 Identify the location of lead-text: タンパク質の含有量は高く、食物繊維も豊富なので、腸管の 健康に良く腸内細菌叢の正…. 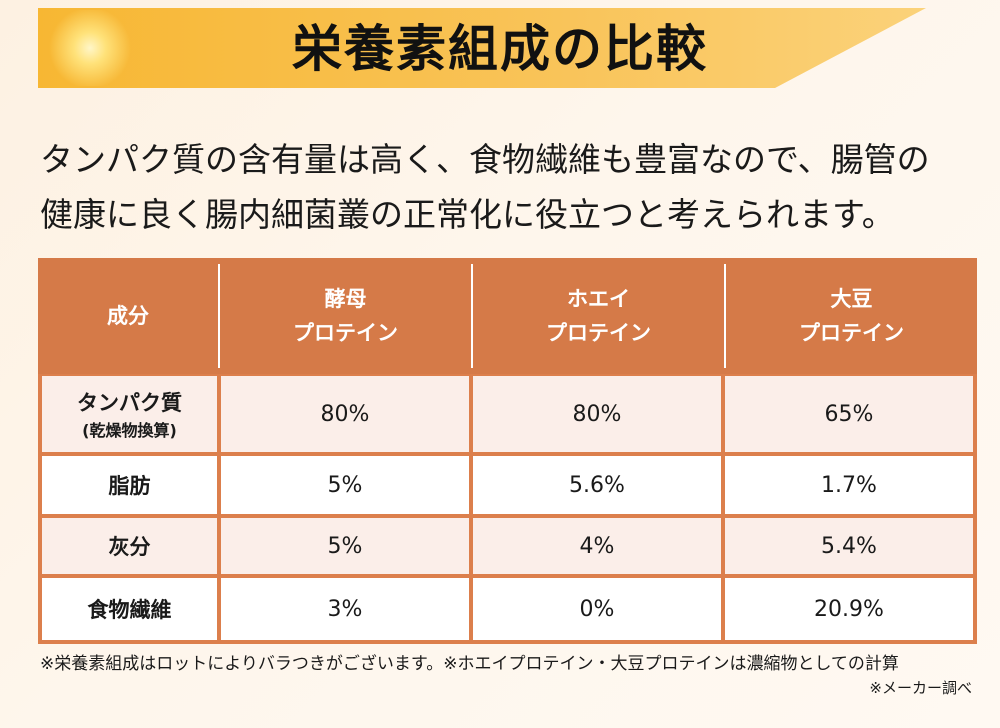
(505, 187).